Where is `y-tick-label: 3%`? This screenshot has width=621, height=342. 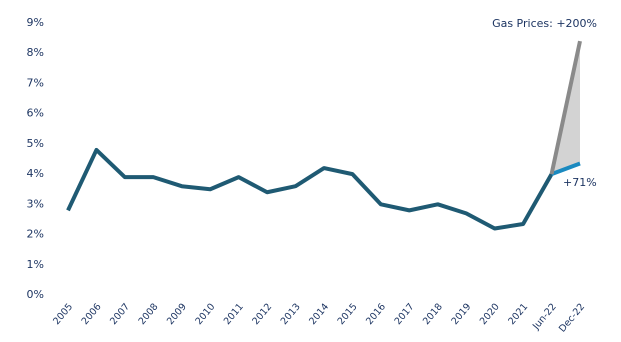 y-tick-label: 3% is located at coordinates (35, 203).